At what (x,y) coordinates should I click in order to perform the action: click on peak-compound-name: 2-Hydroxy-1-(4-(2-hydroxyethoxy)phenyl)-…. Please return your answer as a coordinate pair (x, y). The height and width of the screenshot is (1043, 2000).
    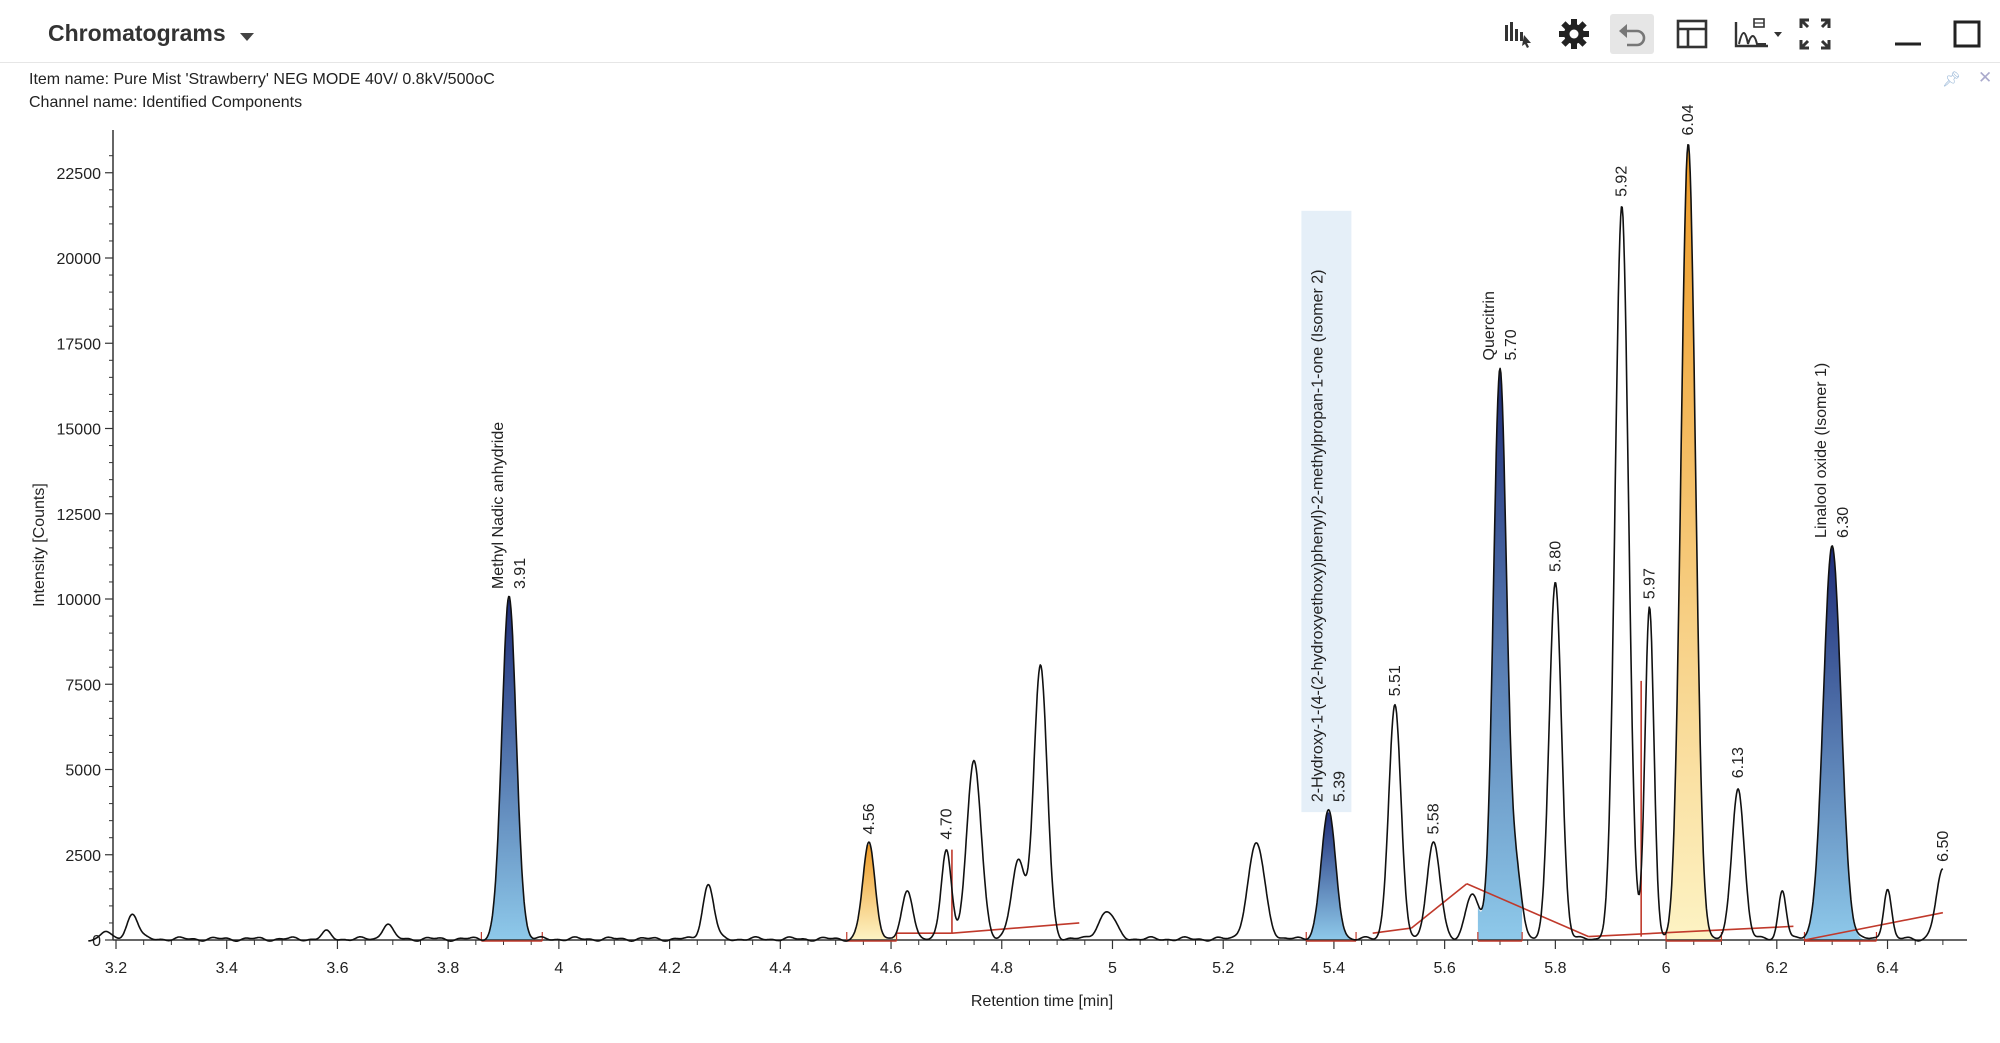
    Looking at the image, I should click on (1317, 535).